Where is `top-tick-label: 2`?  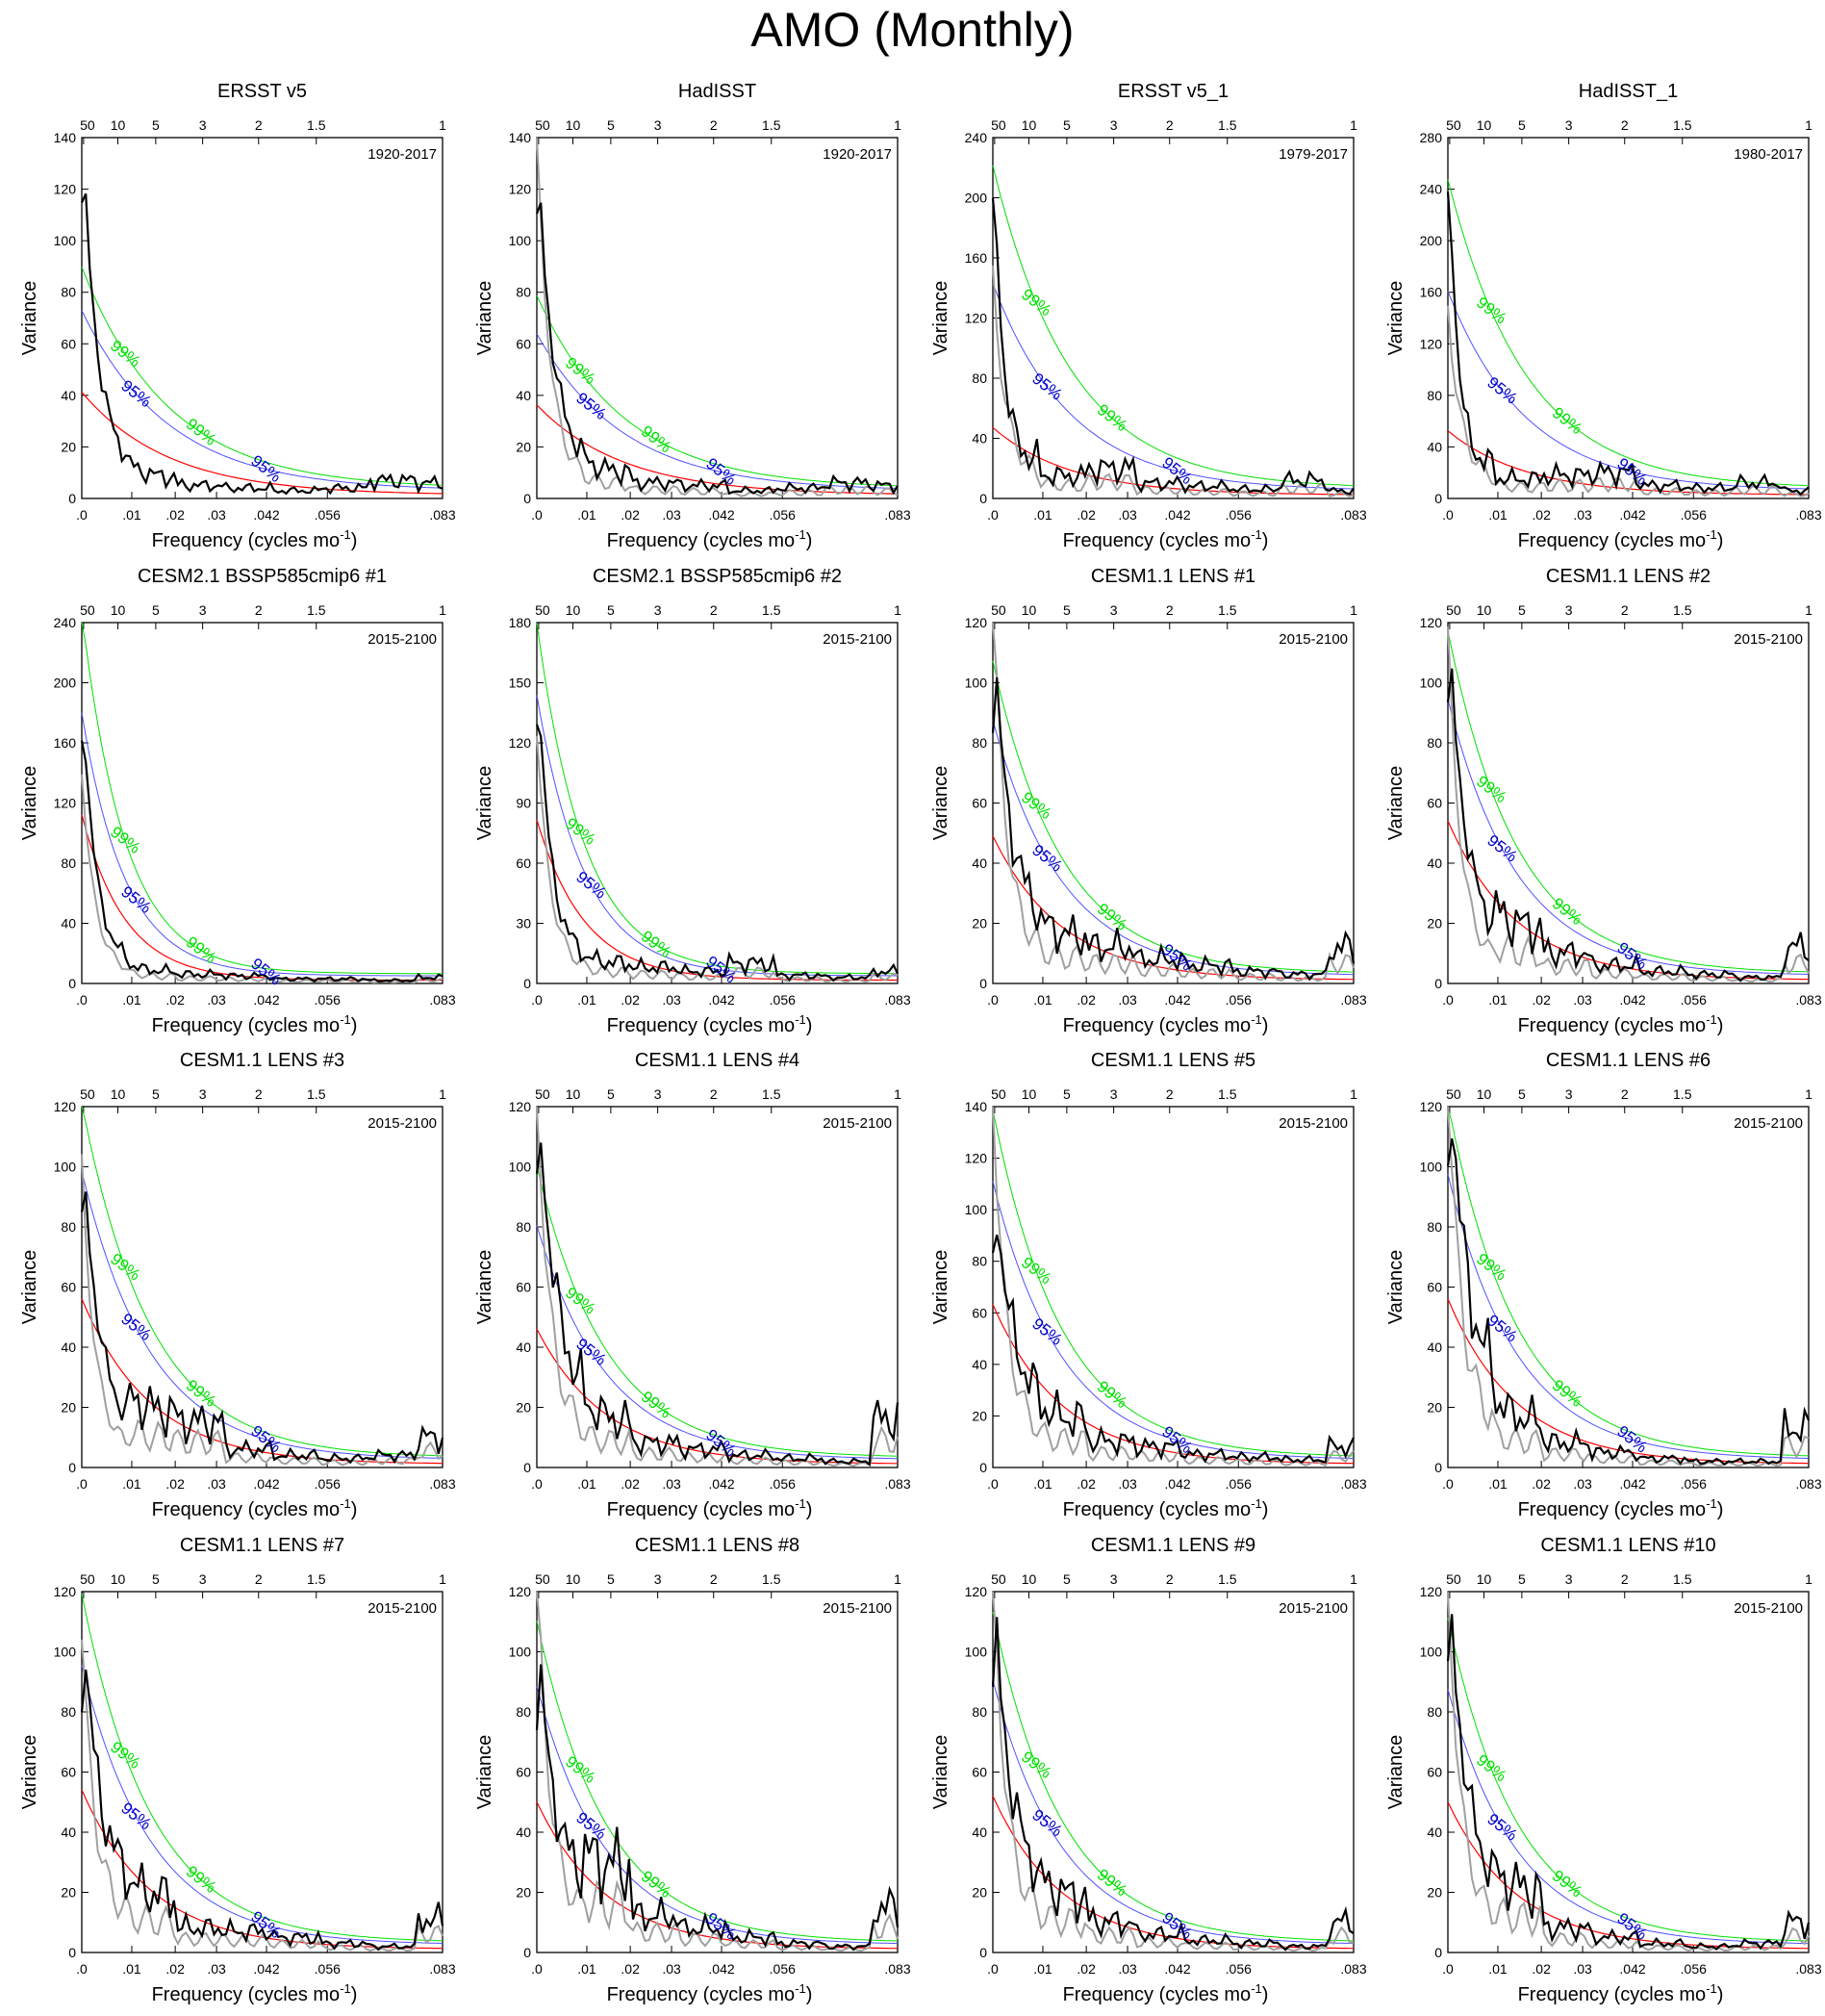
top-tick-label: 2 is located at coordinates (714, 125).